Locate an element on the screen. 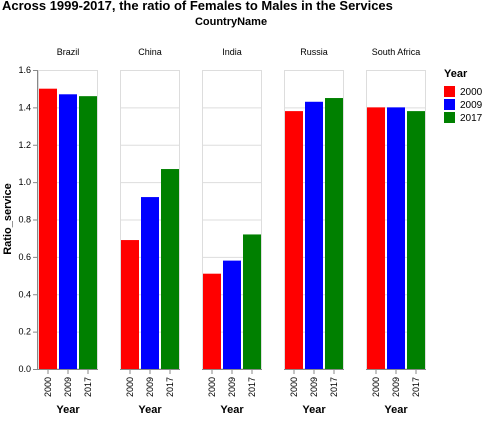  y-tick-label: 0.4 is located at coordinates (24, 294).